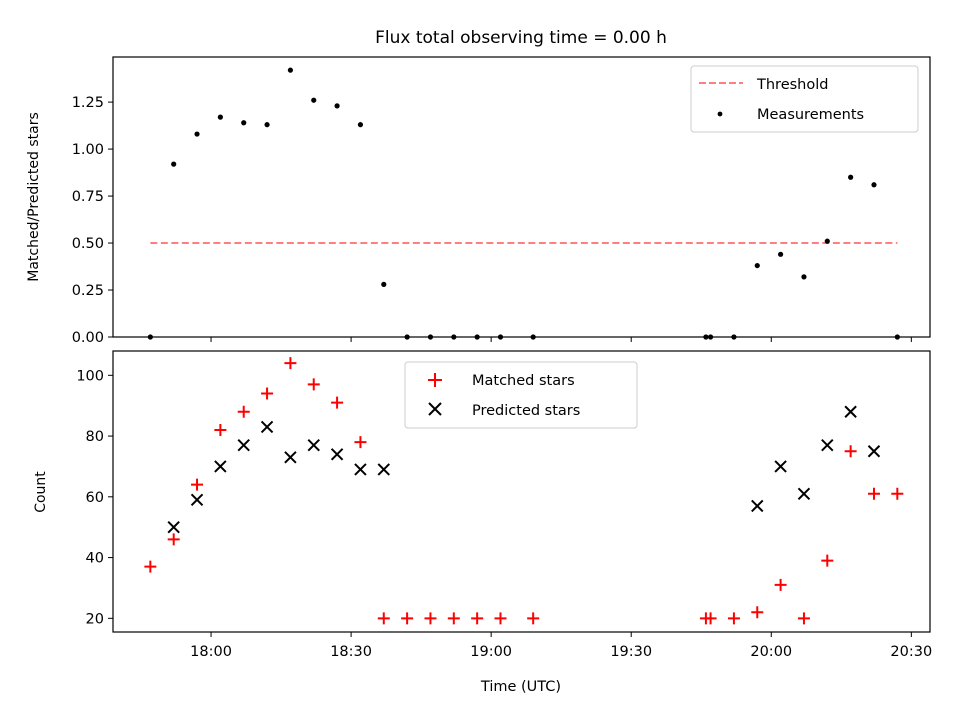  I want to click on x-tick-label: 20:30, so click(911, 652).